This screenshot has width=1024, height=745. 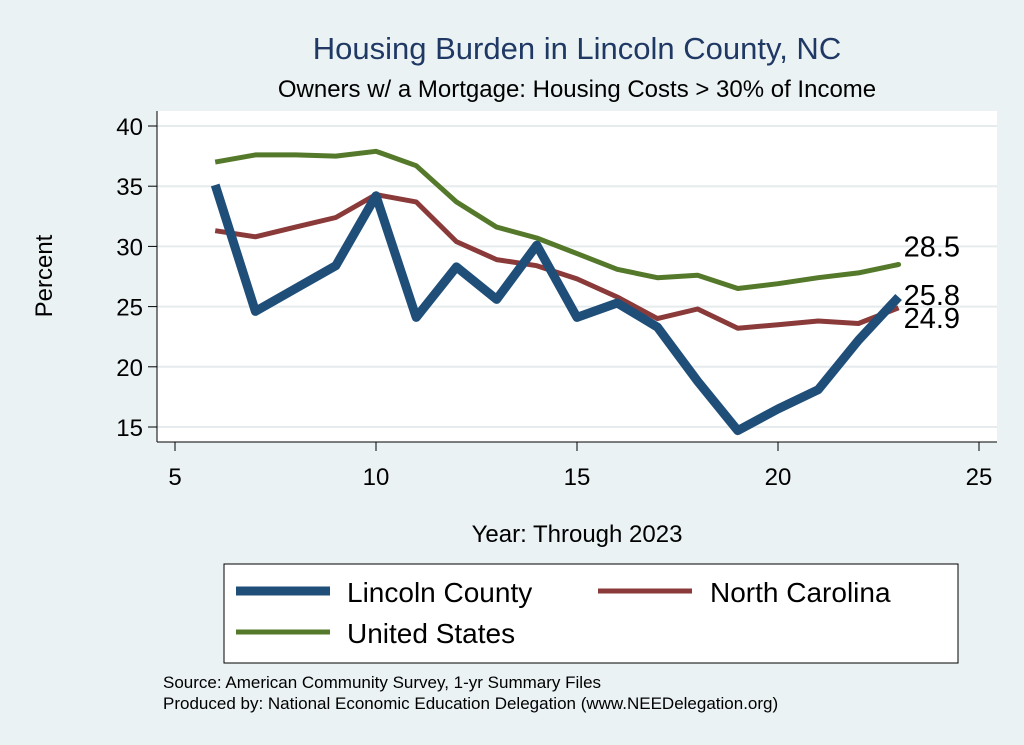 What do you see at coordinates (439, 592) in the screenshot?
I see `legend-label-lincoln-county: Lincoln County` at bounding box center [439, 592].